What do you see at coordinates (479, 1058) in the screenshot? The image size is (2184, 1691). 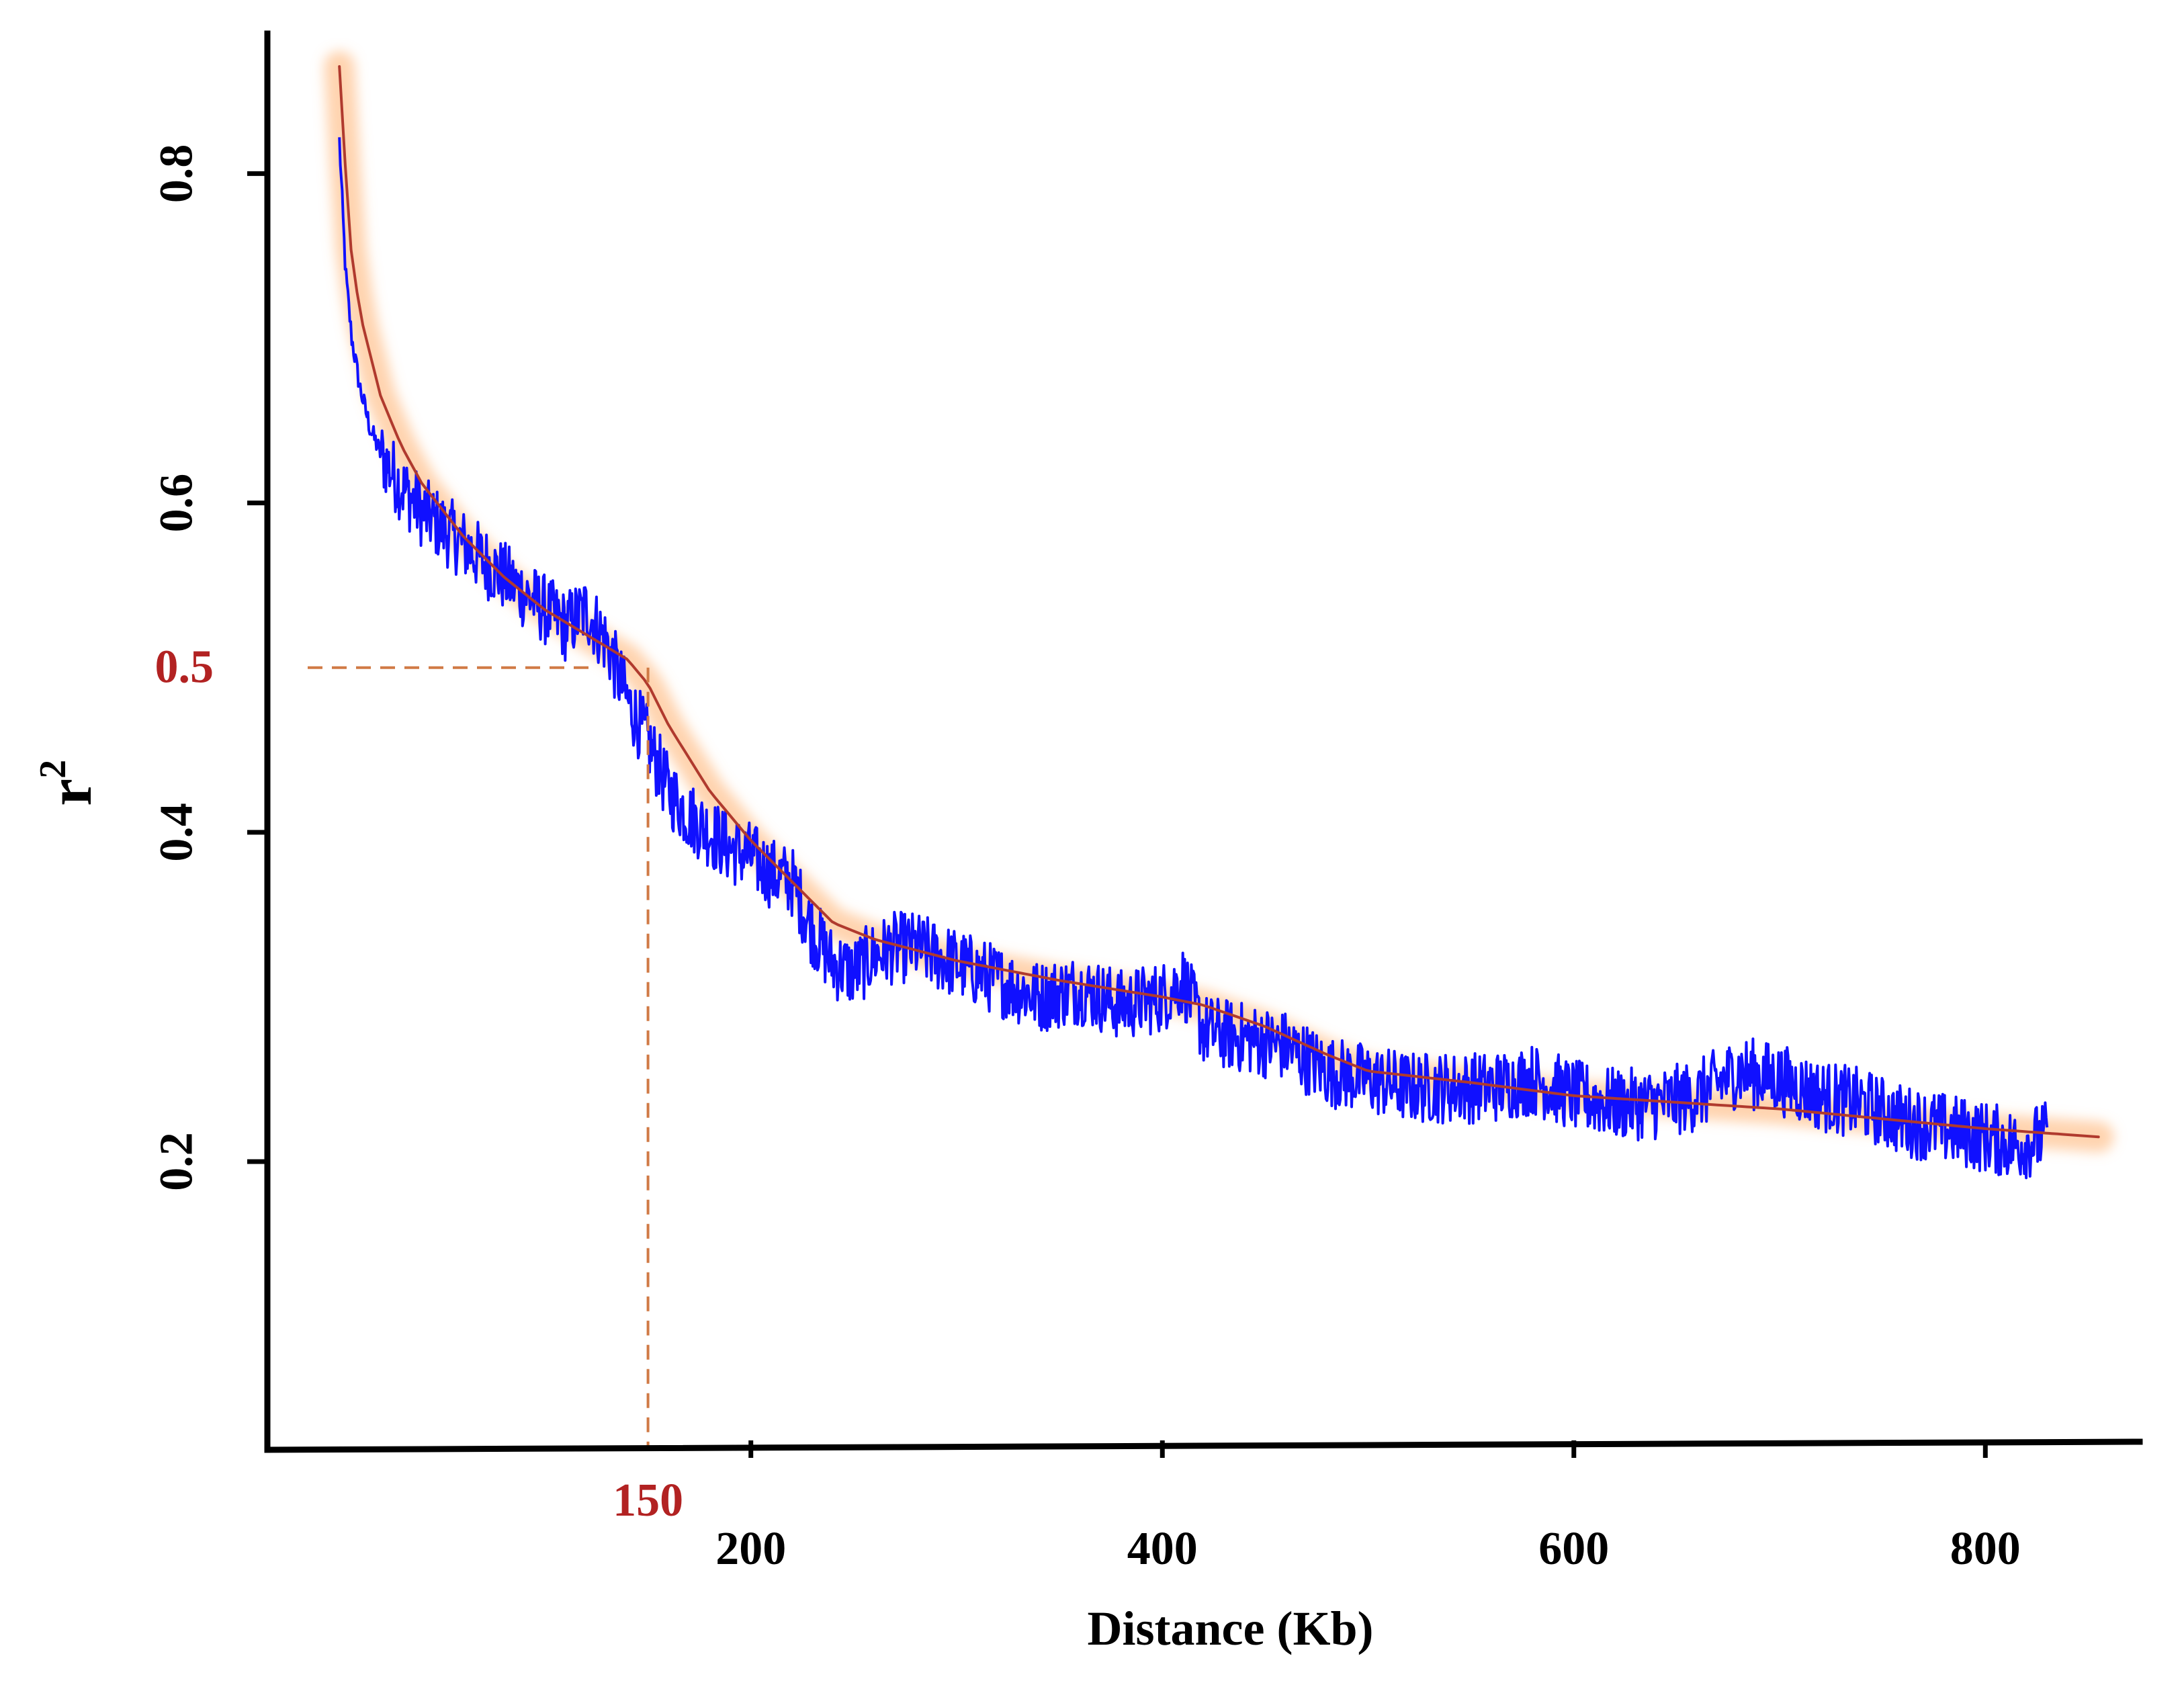 I see `guide-layer` at bounding box center [479, 1058].